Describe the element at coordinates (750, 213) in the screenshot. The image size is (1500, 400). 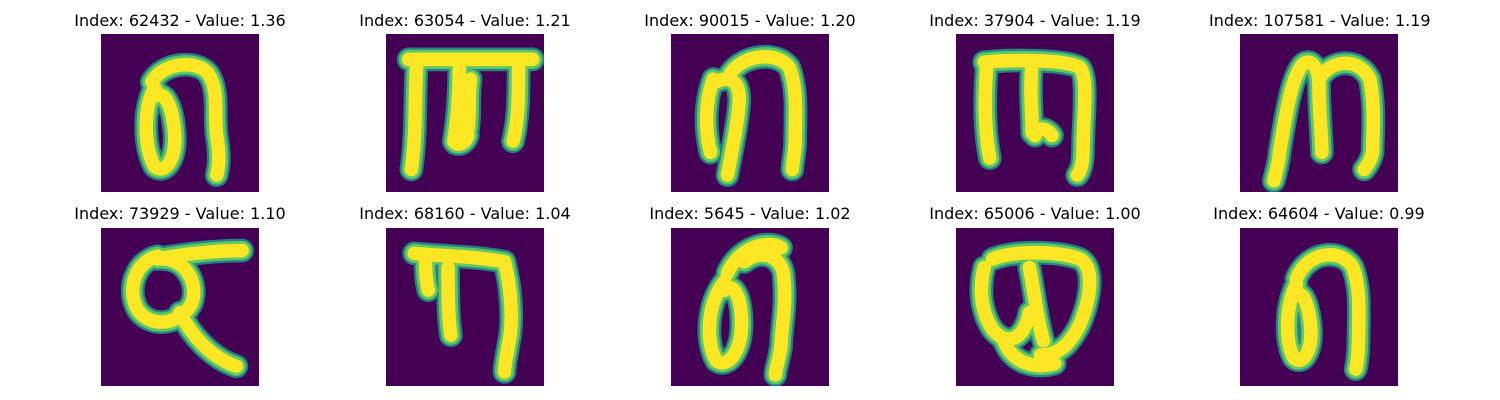
I see `tile-title: Index: 5645 - Value: 1.02` at that location.